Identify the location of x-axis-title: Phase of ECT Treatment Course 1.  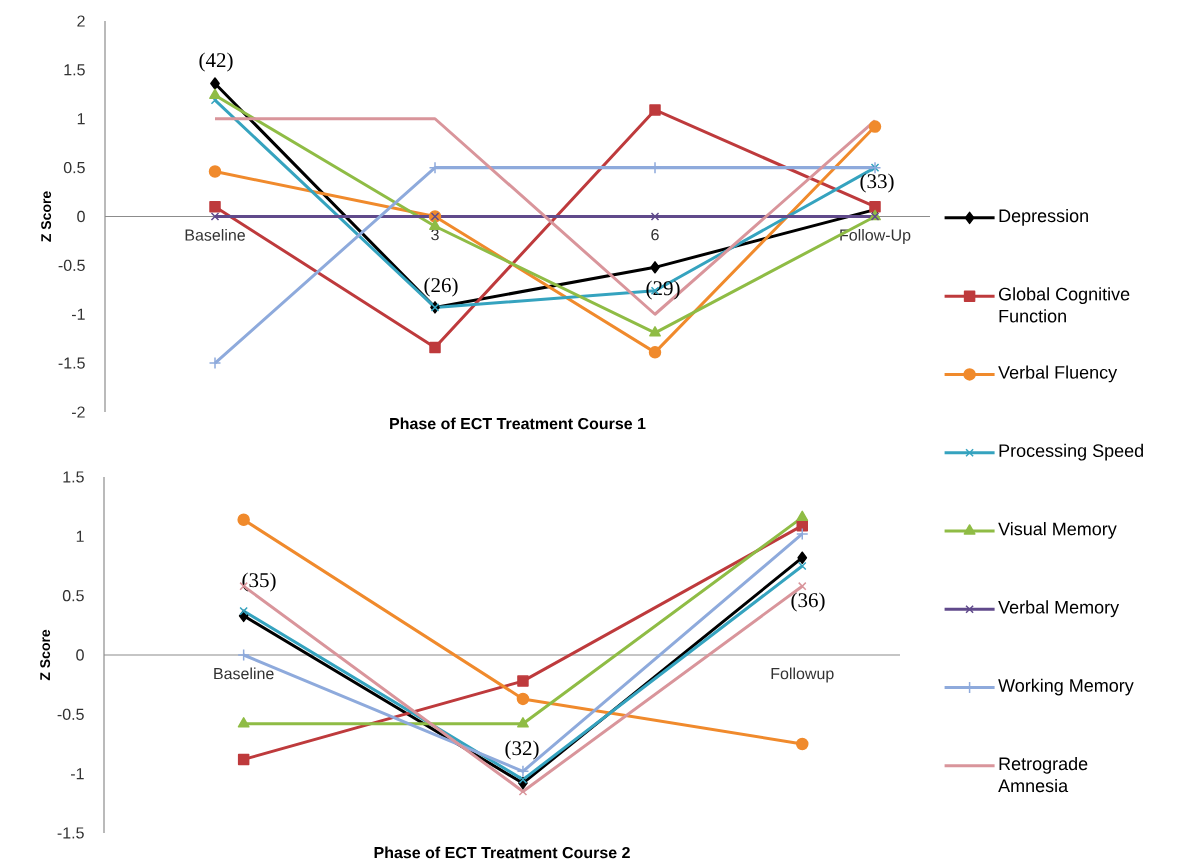
(518, 423).